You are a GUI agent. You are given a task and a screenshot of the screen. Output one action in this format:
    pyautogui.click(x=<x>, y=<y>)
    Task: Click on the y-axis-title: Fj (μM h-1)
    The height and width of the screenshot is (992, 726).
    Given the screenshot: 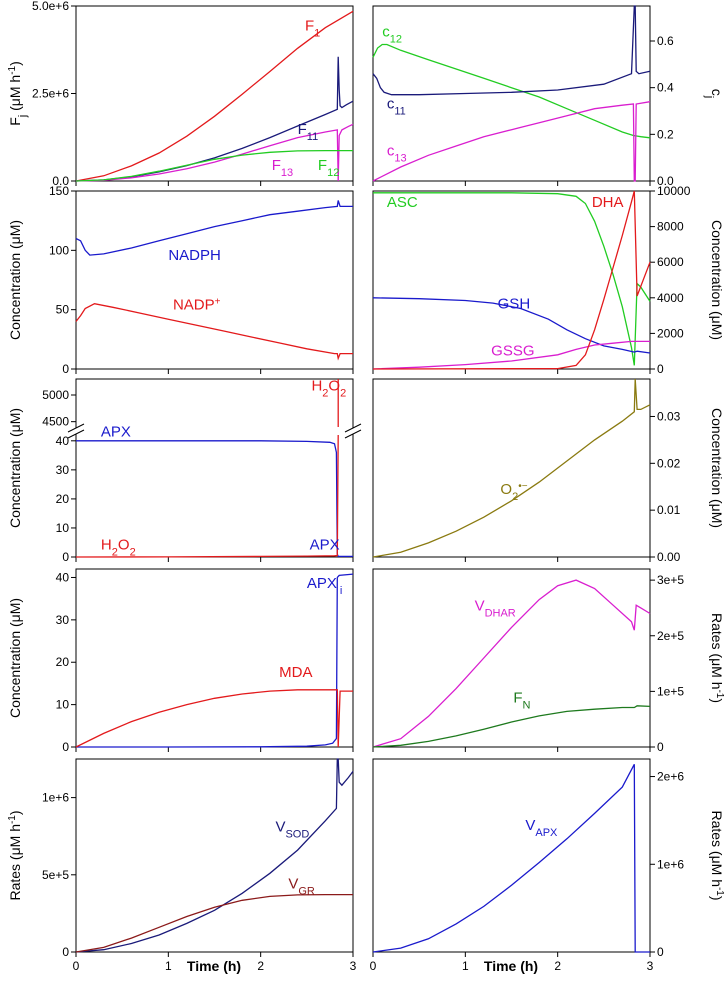 What is the action you would take?
    pyautogui.click(x=18, y=93)
    